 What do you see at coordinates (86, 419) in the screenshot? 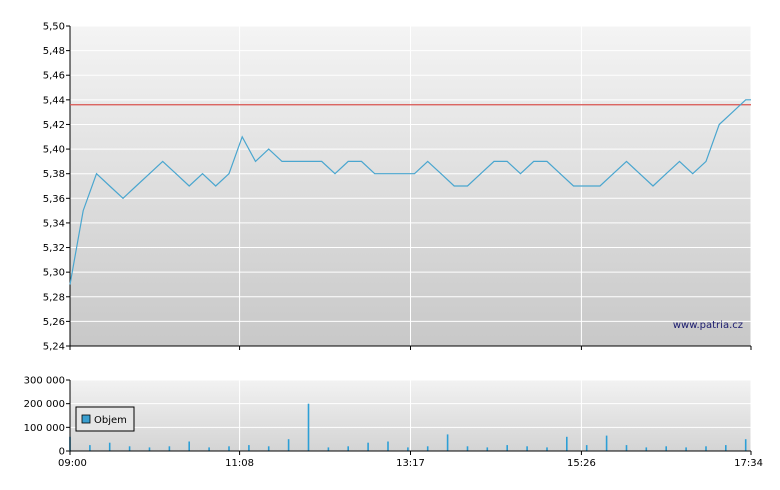
I see `legend-swatch-icon` at bounding box center [86, 419].